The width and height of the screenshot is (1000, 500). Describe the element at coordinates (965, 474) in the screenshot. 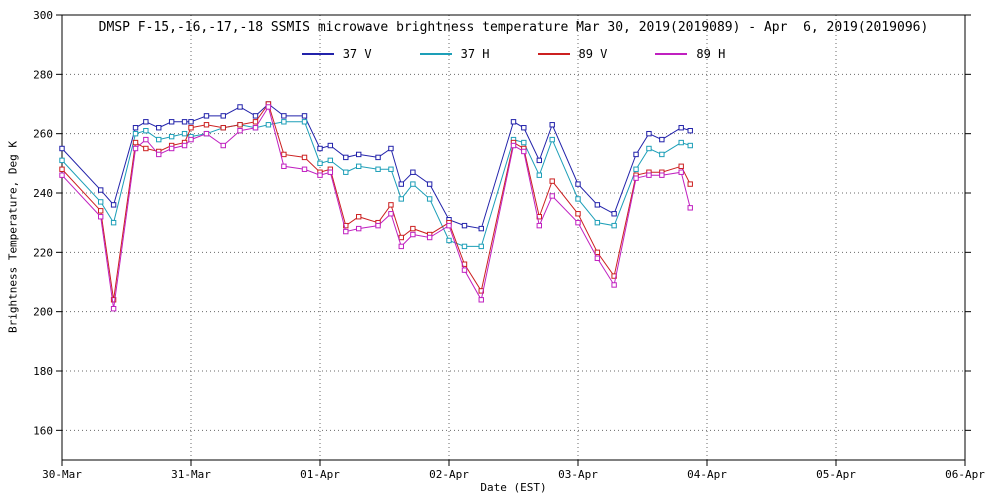

I see `svg-text: 06-Apr` at that location.